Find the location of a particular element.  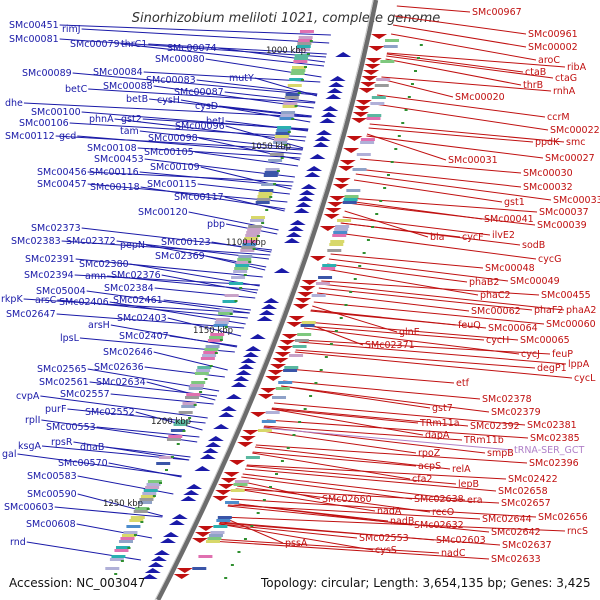

gene-label: SMc02461 is located at coordinates (138, 300).